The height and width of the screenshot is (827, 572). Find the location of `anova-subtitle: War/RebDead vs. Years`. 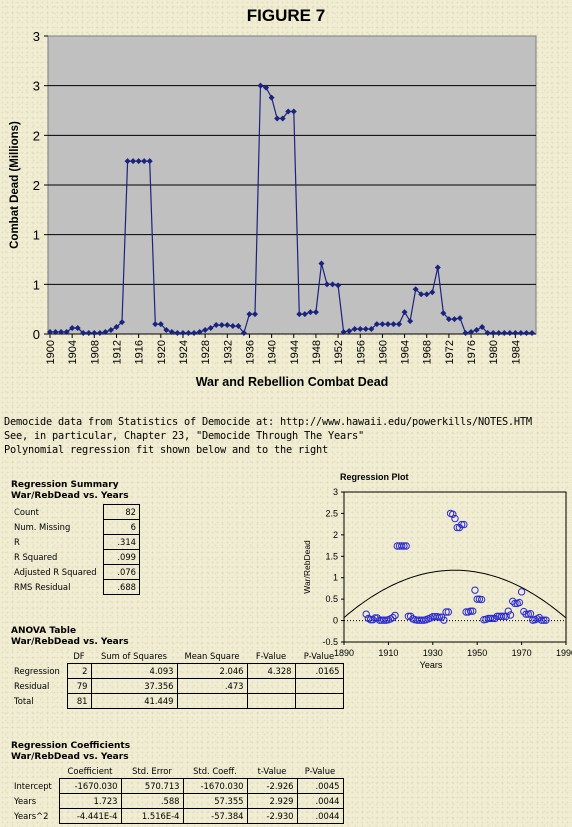

anova-subtitle: War/RebDead vs. Years is located at coordinates (70, 642).